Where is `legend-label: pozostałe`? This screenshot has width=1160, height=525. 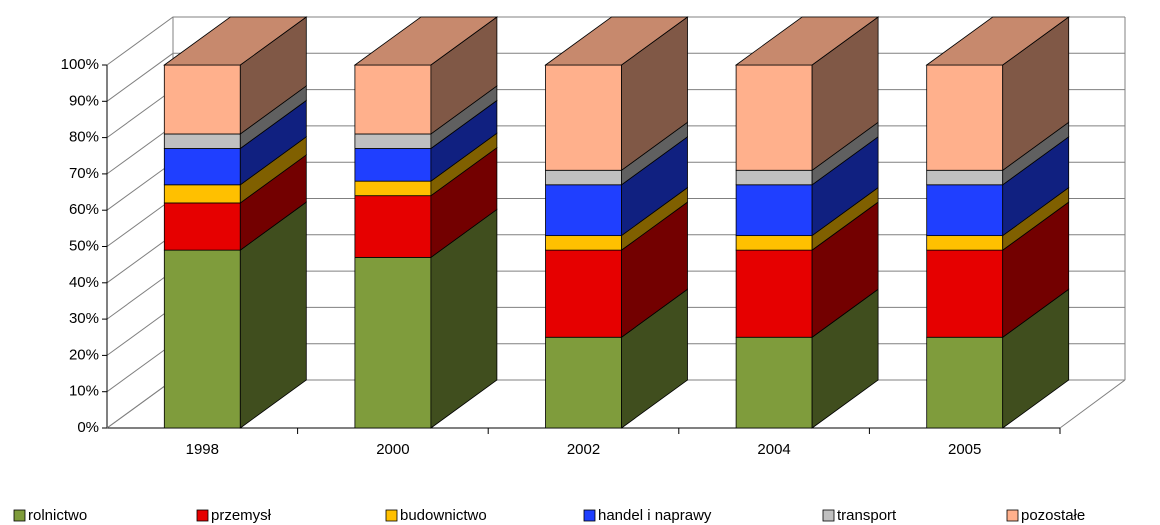 legend-label: pozostałe is located at coordinates (1053, 515).